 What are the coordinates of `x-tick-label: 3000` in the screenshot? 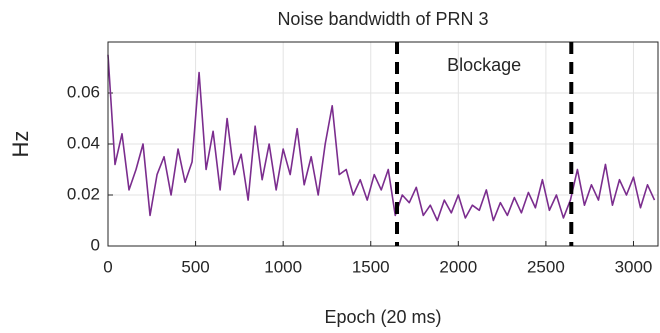 It's located at (634, 266).